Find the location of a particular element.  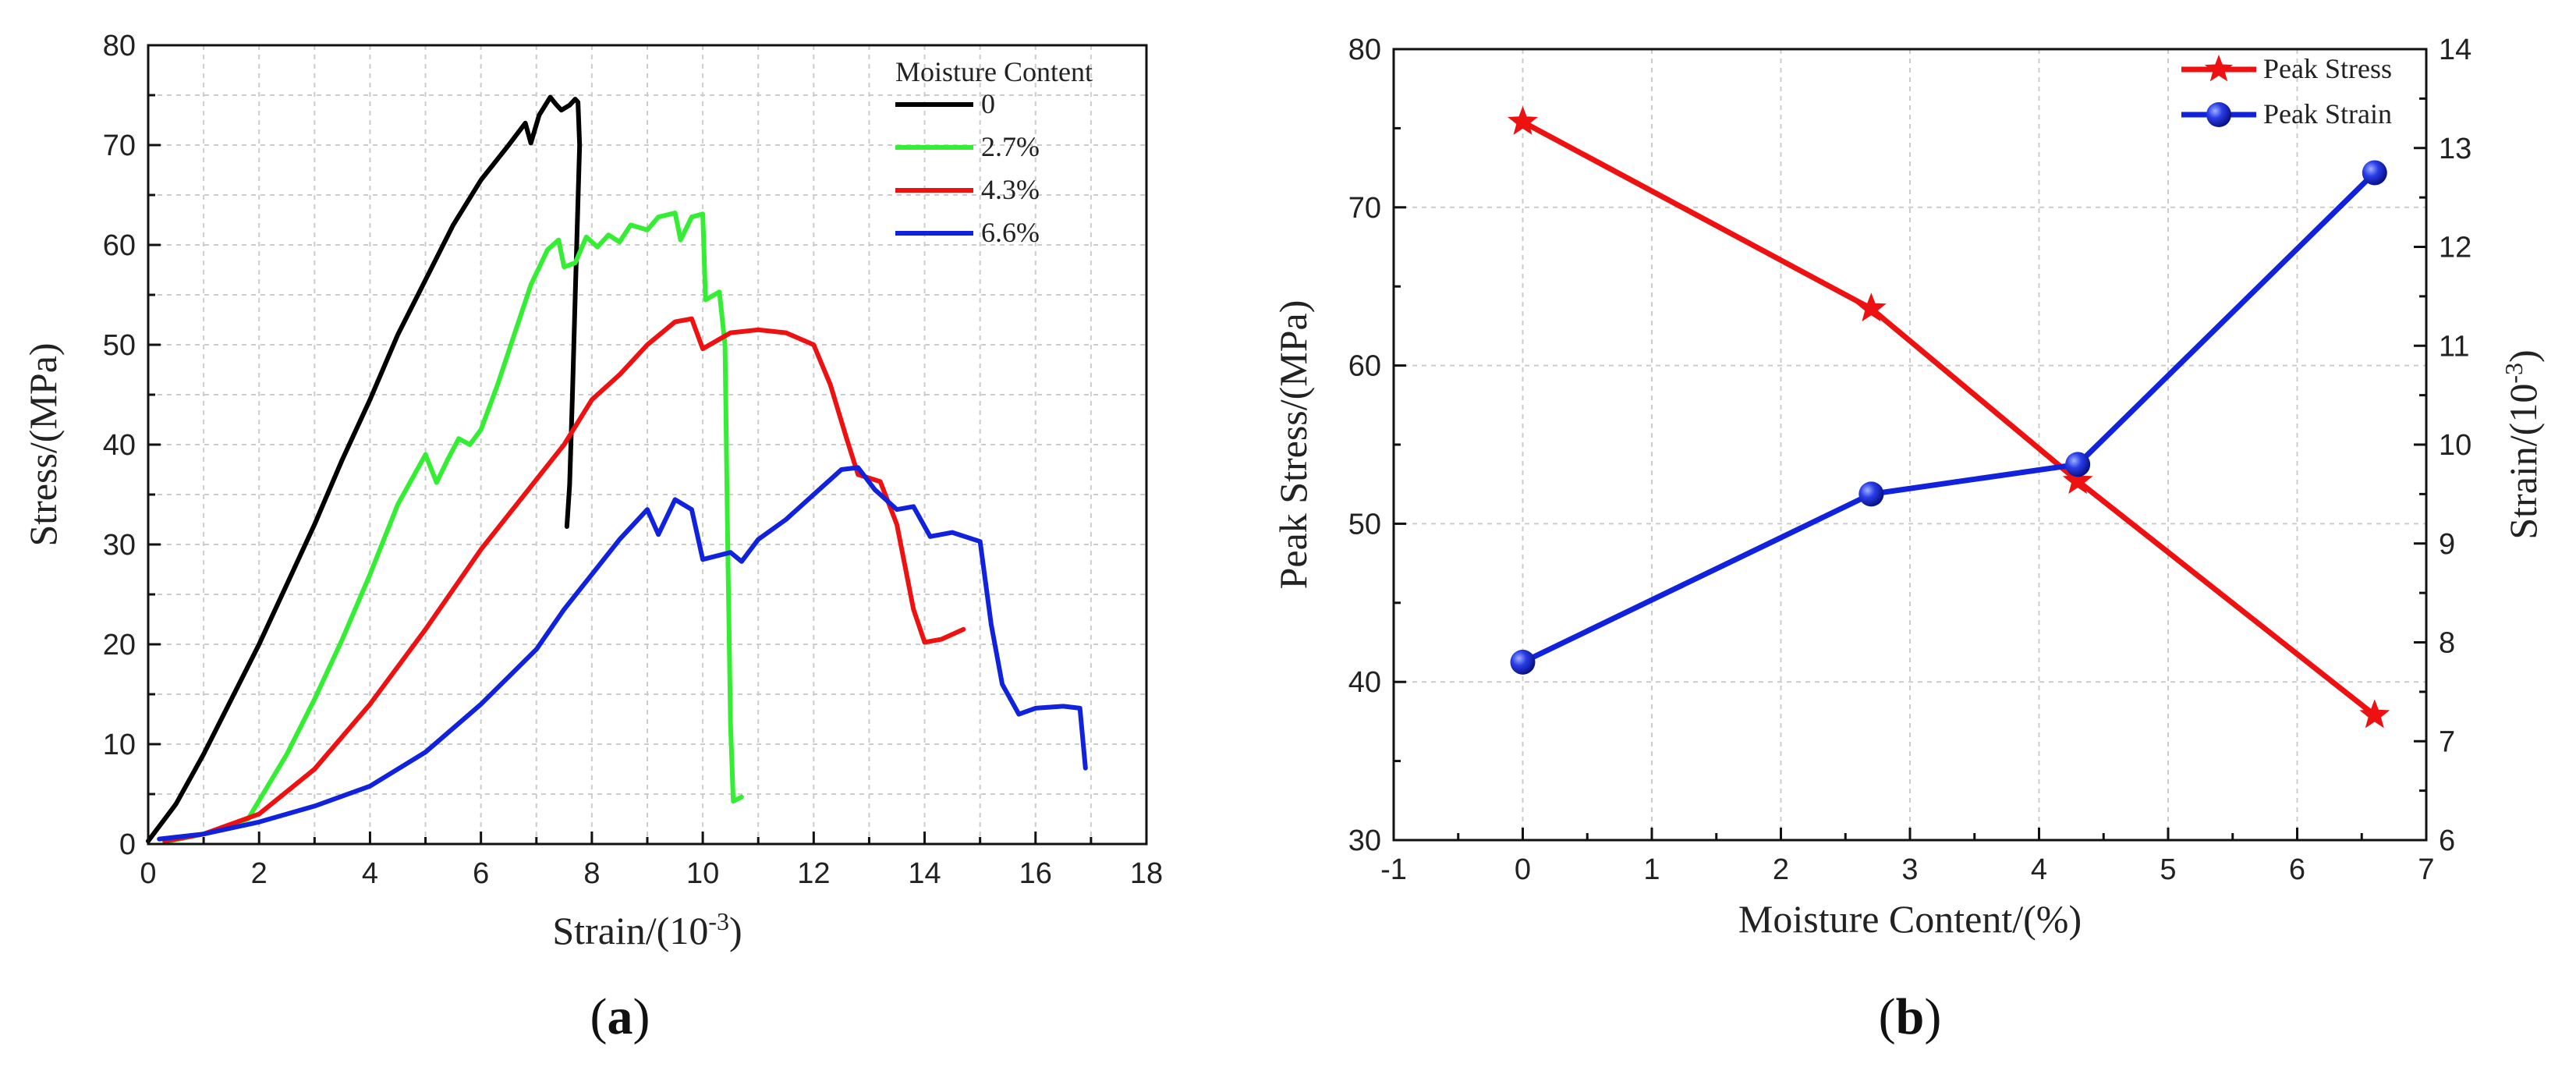

panel-b-legend-star-marker is located at coordinates (2219, 69).